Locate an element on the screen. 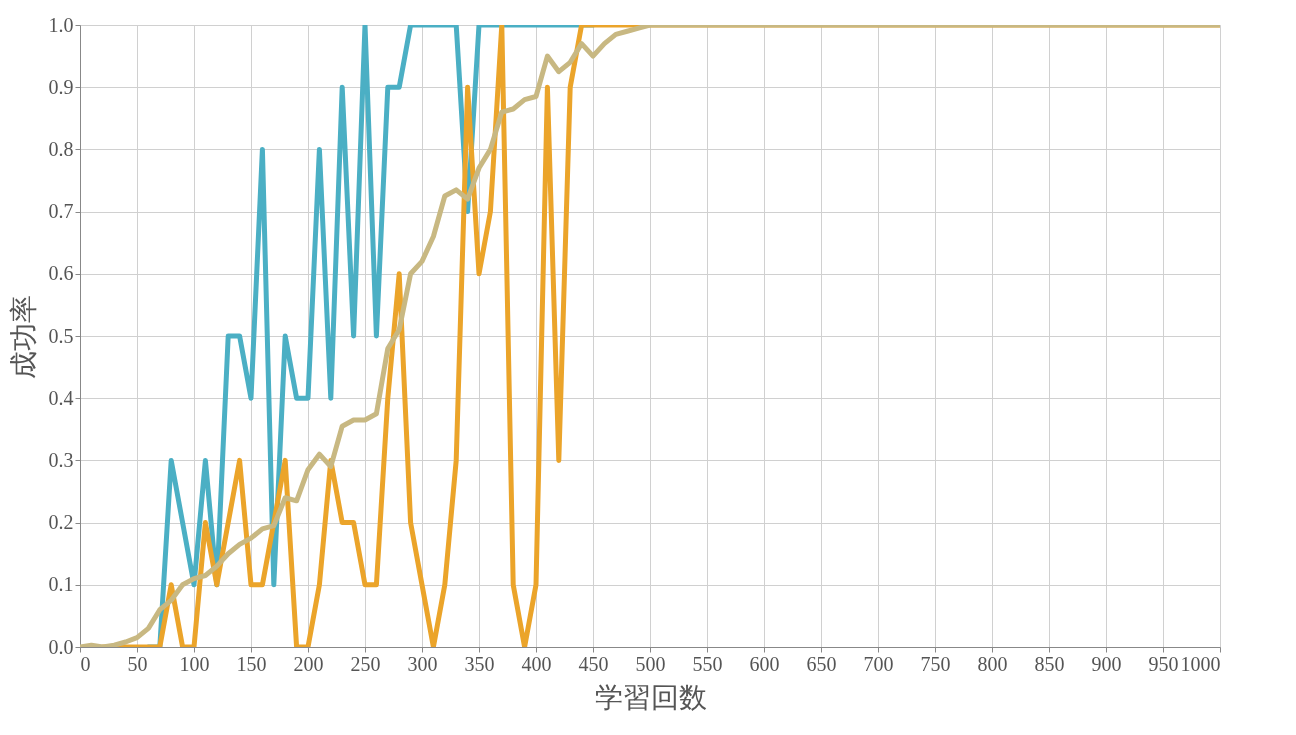 The width and height of the screenshot is (1296, 735). x-tick-label: 150 is located at coordinates (251, 663).